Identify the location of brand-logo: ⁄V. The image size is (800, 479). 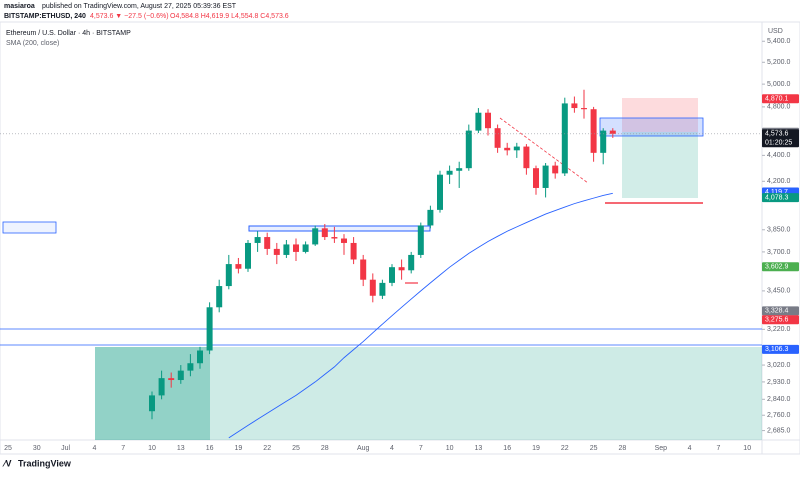
(7, 463).